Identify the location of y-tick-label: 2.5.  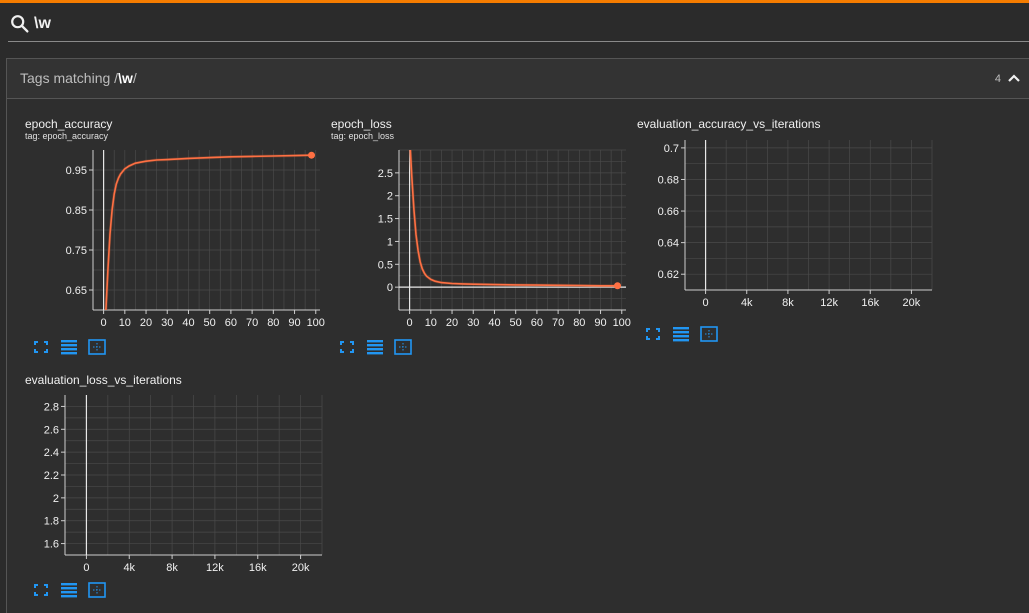
(385, 174).